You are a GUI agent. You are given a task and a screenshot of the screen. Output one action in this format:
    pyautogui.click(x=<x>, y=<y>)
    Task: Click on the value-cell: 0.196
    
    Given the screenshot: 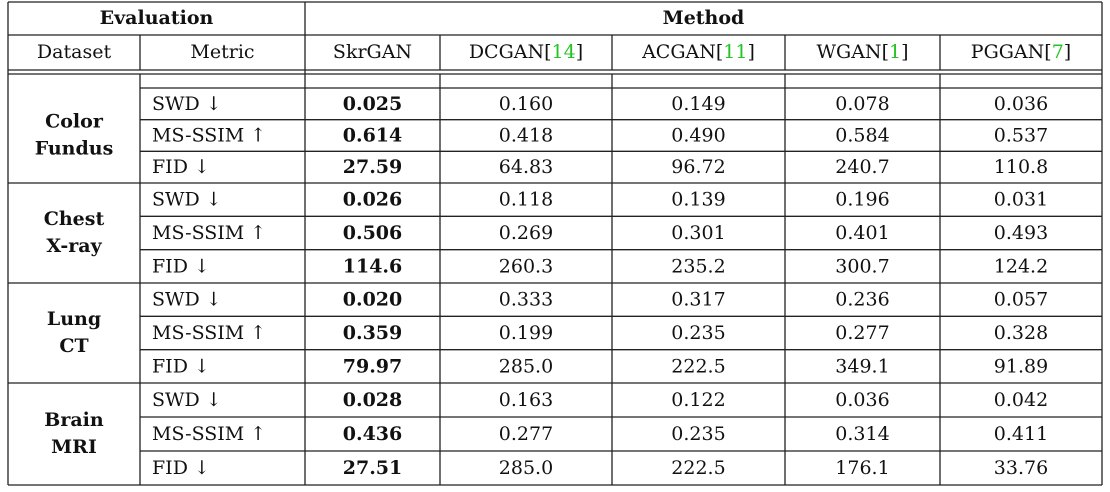 What is the action you would take?
    pyautogui.click(x=862, y=200)
    